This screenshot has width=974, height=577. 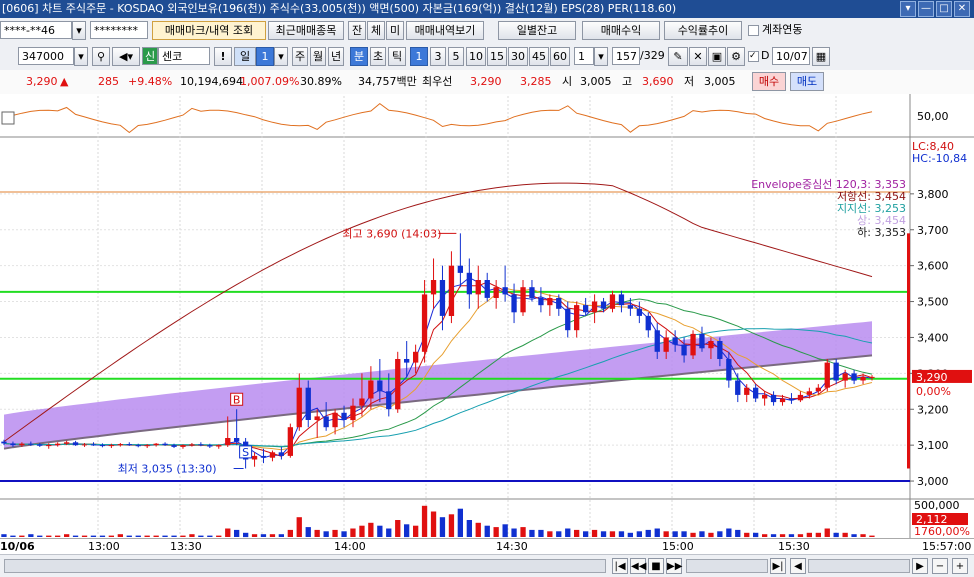 What do you see at coordinates (703, 30) in the screenshot?
I see `profit-trend-button: 수익률추이` at bounding box center [703, 30].